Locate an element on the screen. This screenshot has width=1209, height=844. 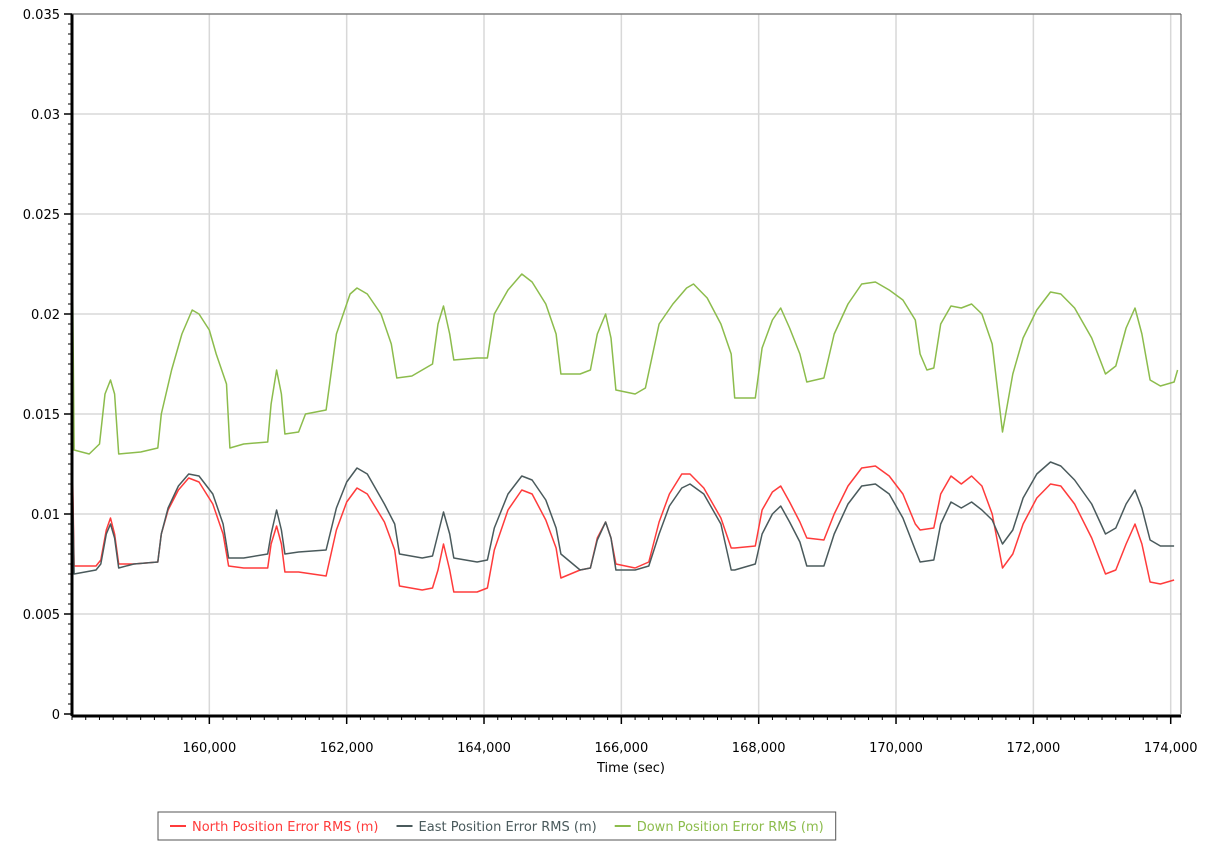
y-tick-label: 0.03 is located at coordinates (45, 115).